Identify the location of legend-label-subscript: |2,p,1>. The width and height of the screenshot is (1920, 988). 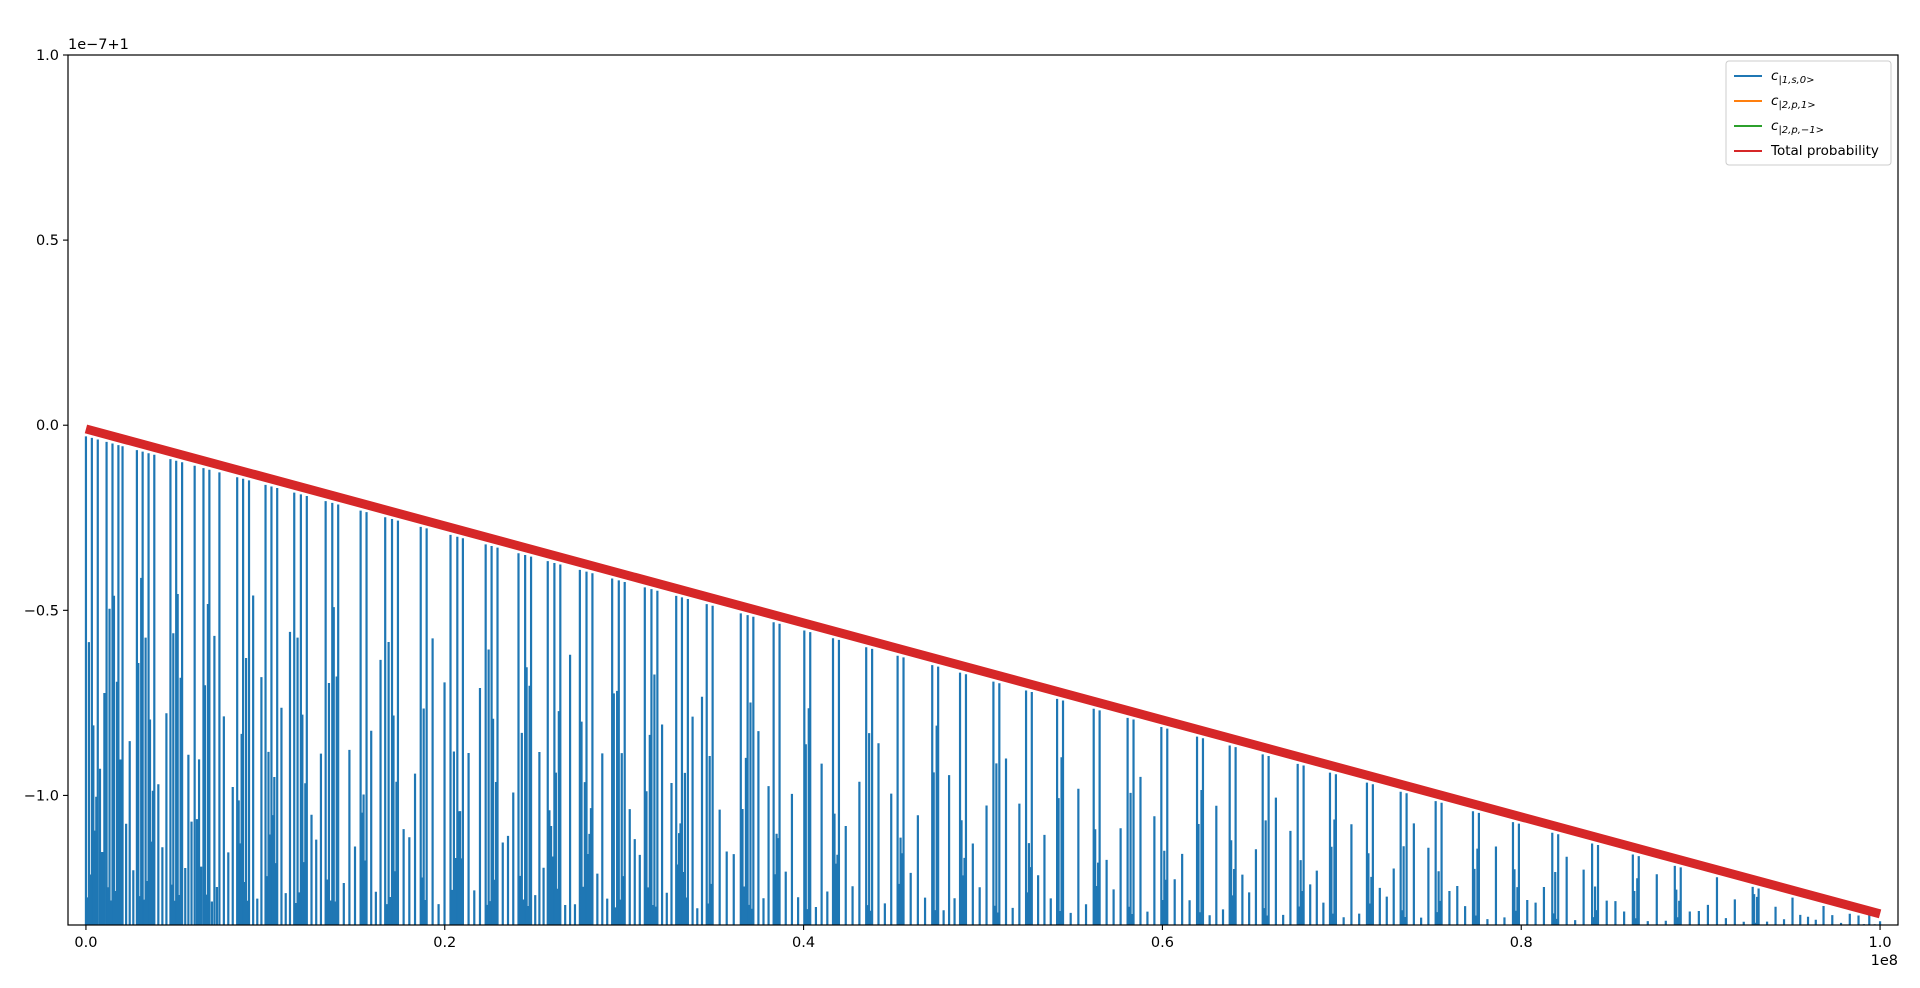
(1796, 105).